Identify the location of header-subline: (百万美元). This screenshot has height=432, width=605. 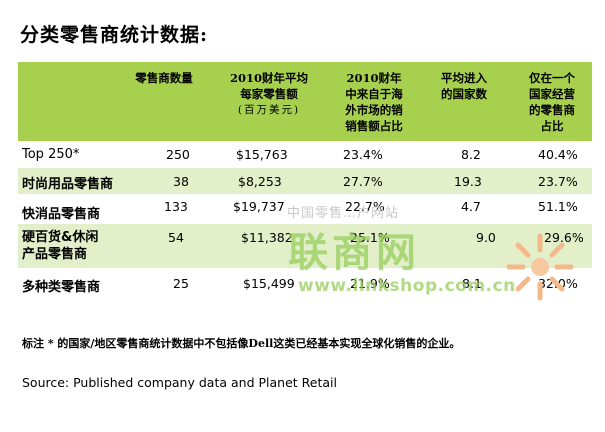
(269, 110).